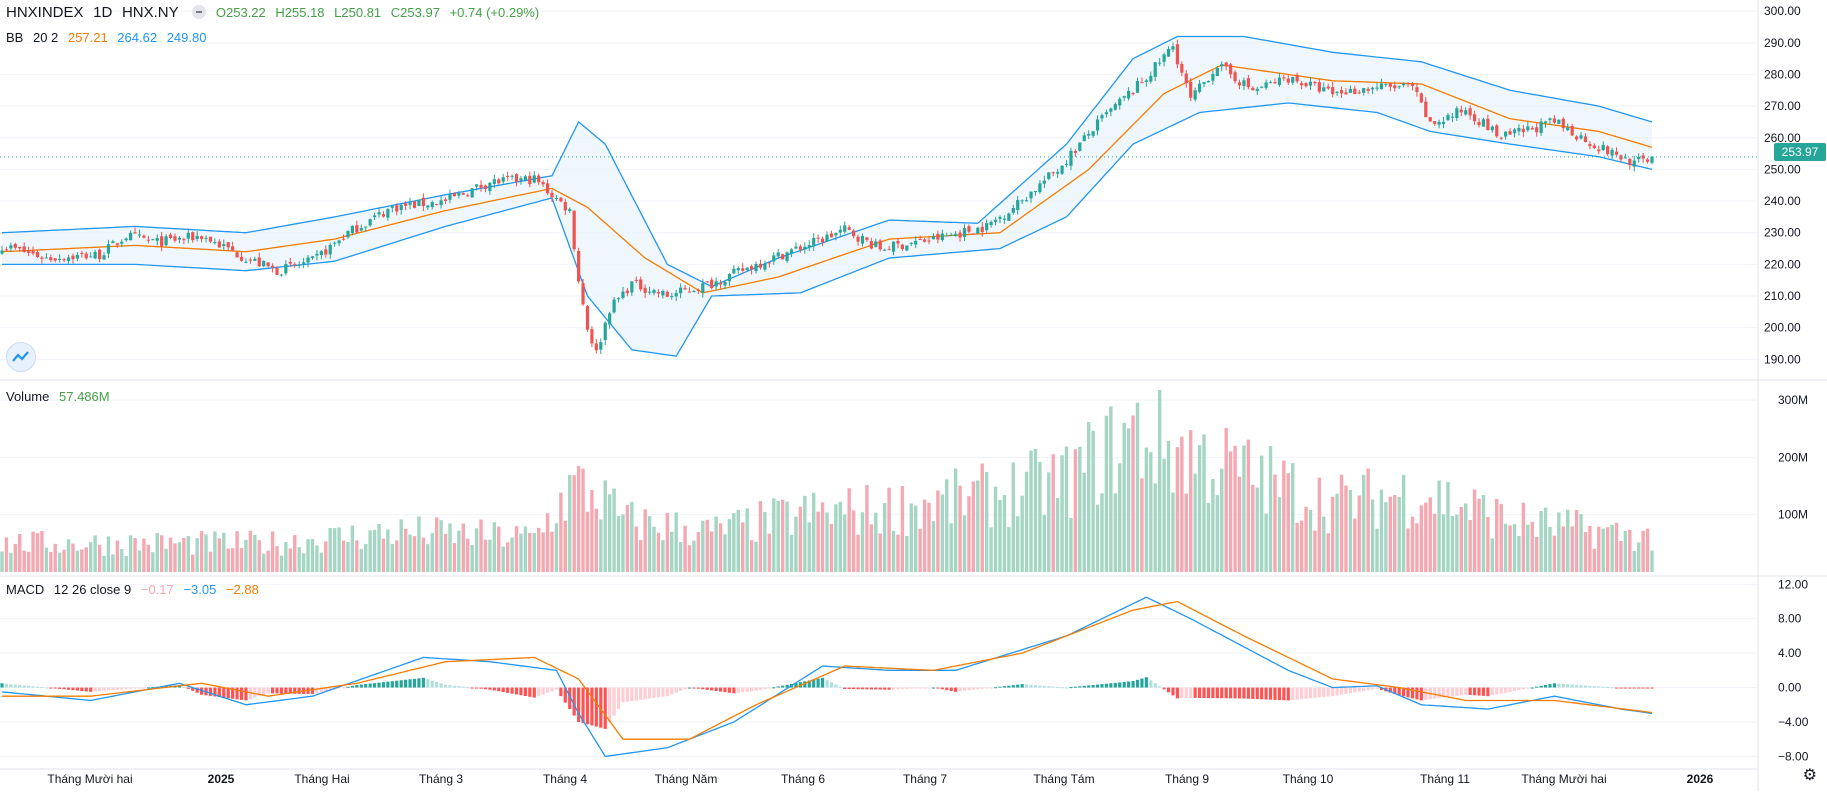  What do you see at coordinates (61, 396) in the screenshot?
I see `volume-legend: Volume 57.486M` at bounding box center [61, 396].